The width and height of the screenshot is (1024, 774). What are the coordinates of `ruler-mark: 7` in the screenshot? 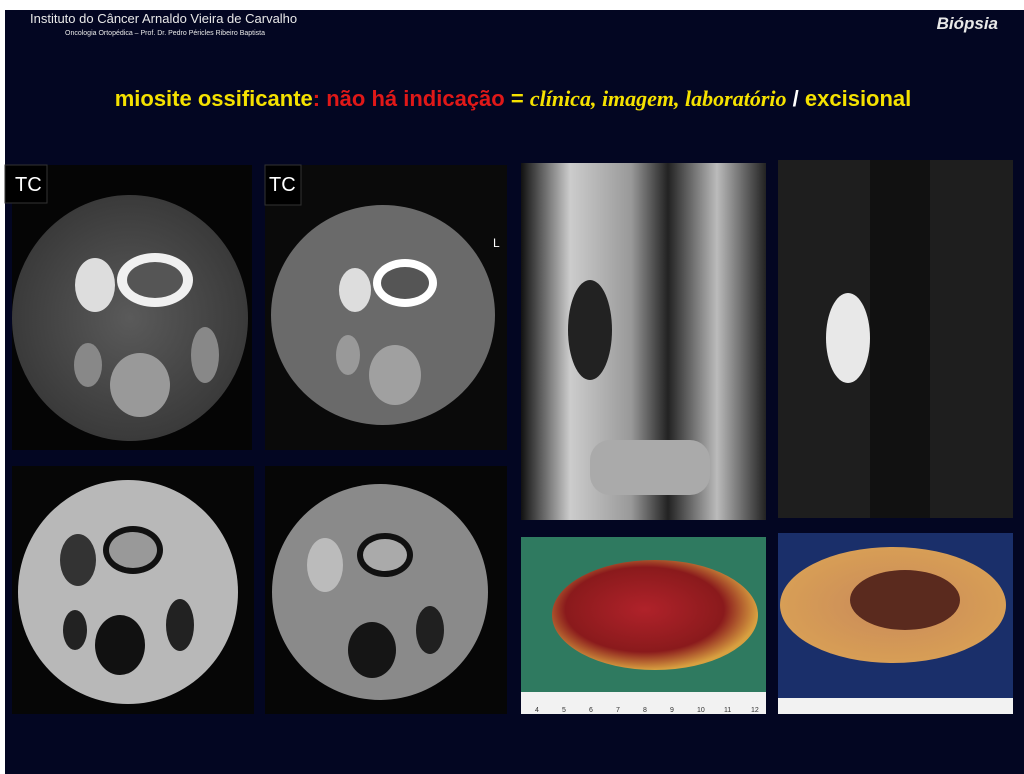 It's located at (618, 710).